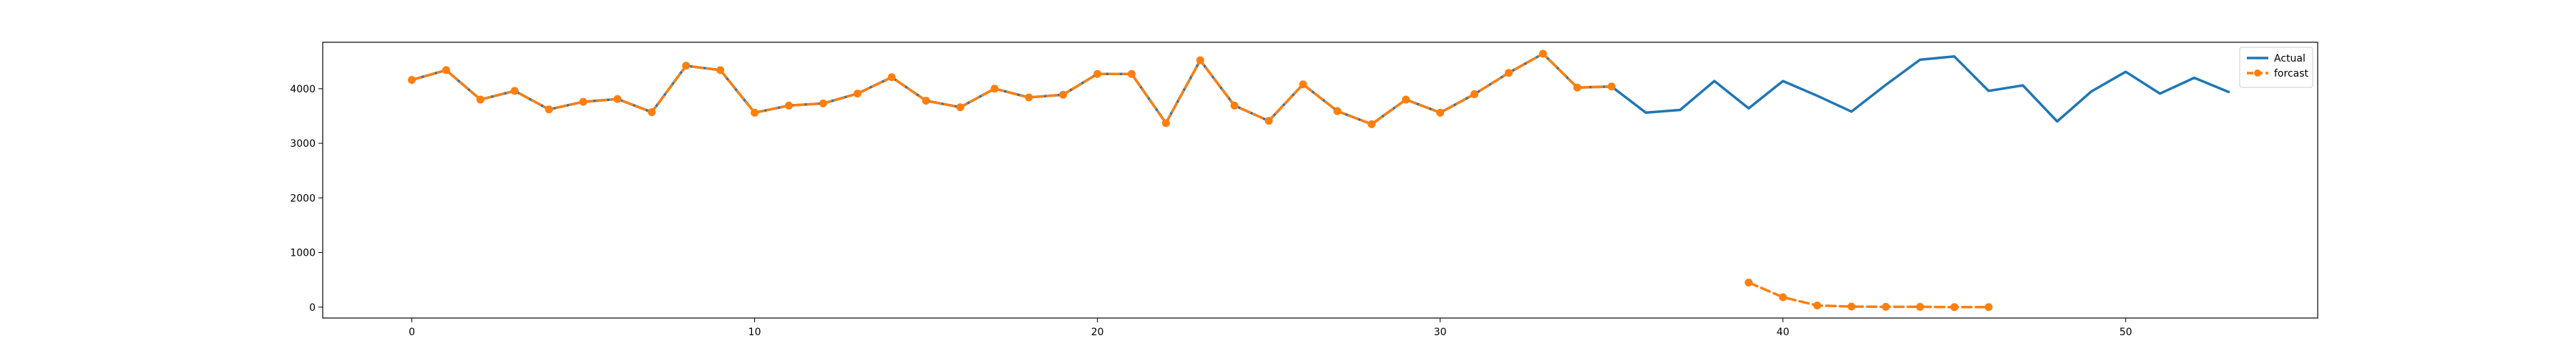 Image resolution: width=2576 pixels, height=361 pixels. Describe the element at coordinates (303, 89) in the screenshot. I see `y-tick-label: 4000` at that location.